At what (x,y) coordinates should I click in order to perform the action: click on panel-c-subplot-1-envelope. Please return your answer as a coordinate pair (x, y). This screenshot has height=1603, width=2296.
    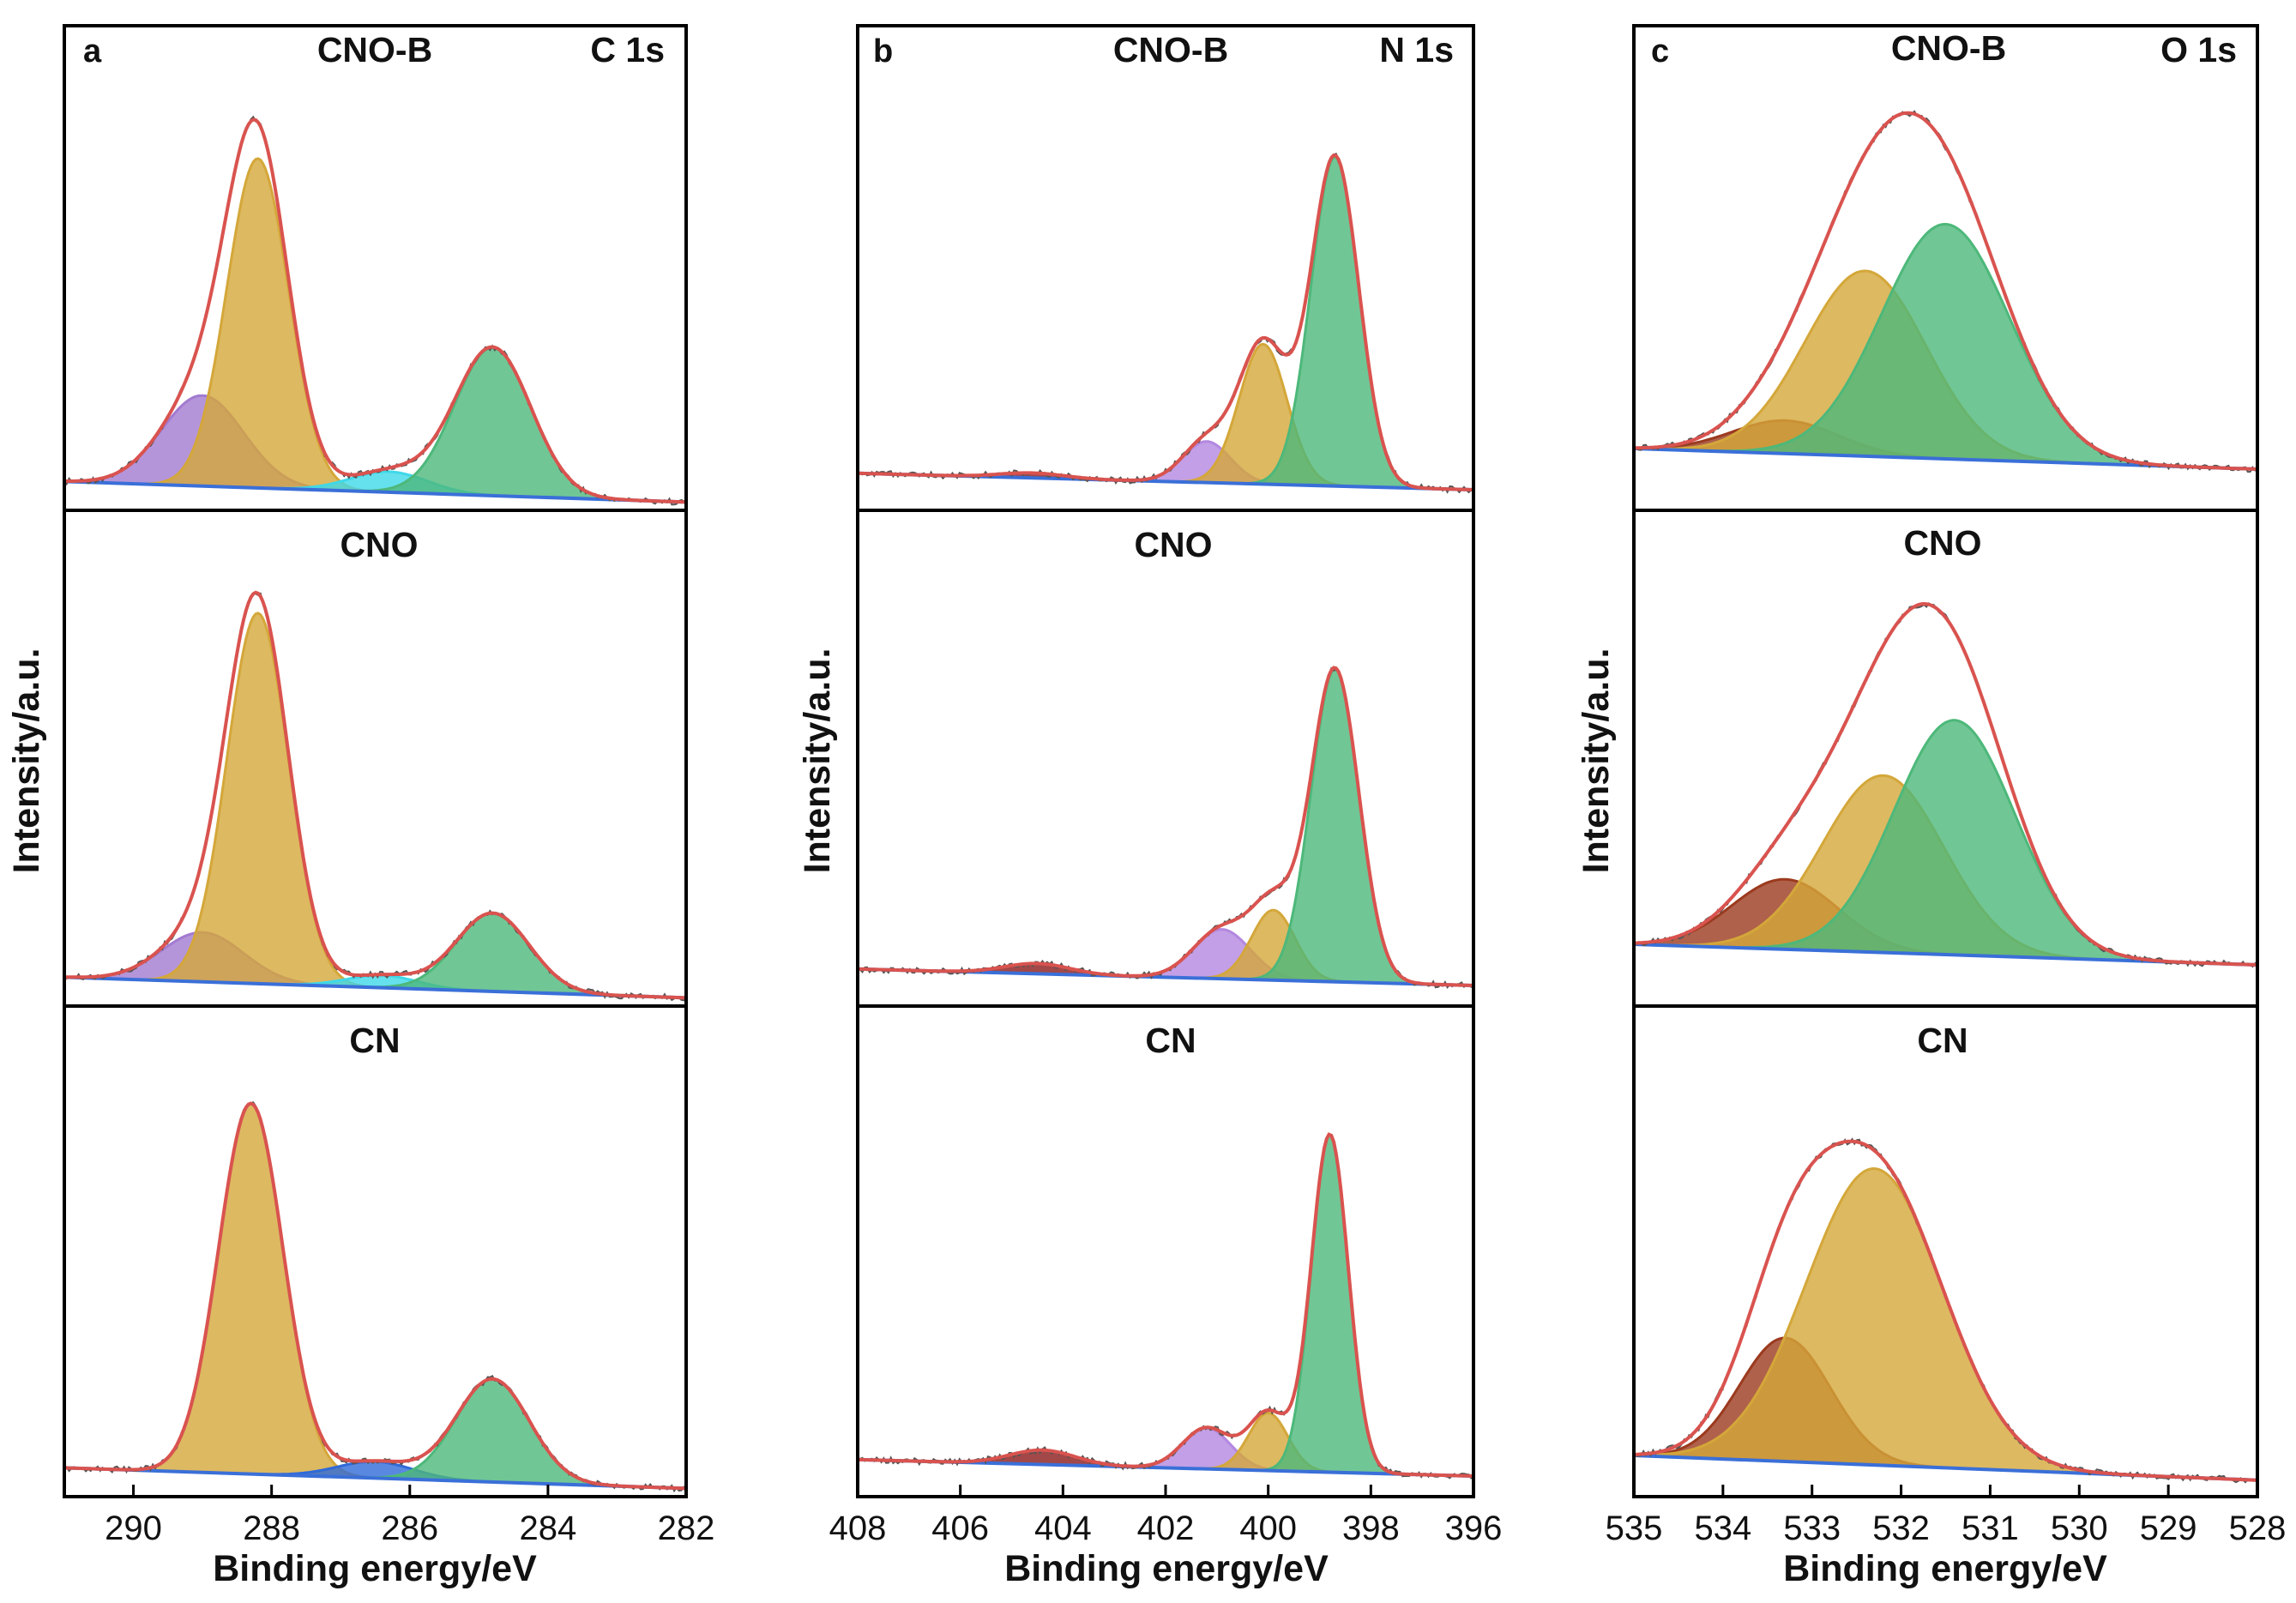
    Looking at the image, I should click on (1946, 291).